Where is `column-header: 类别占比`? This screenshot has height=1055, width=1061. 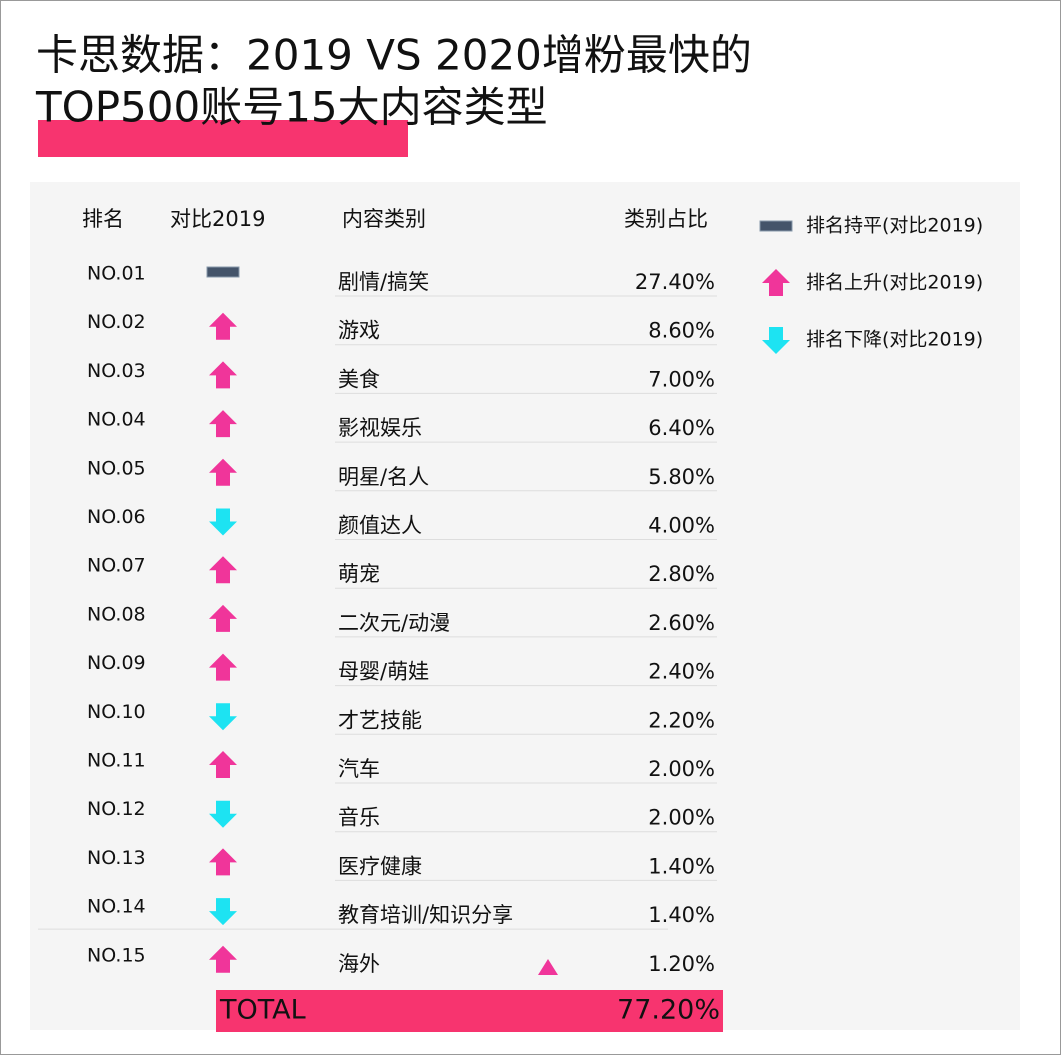 column-header: 类别占比 is located at coordinates (666, 219).